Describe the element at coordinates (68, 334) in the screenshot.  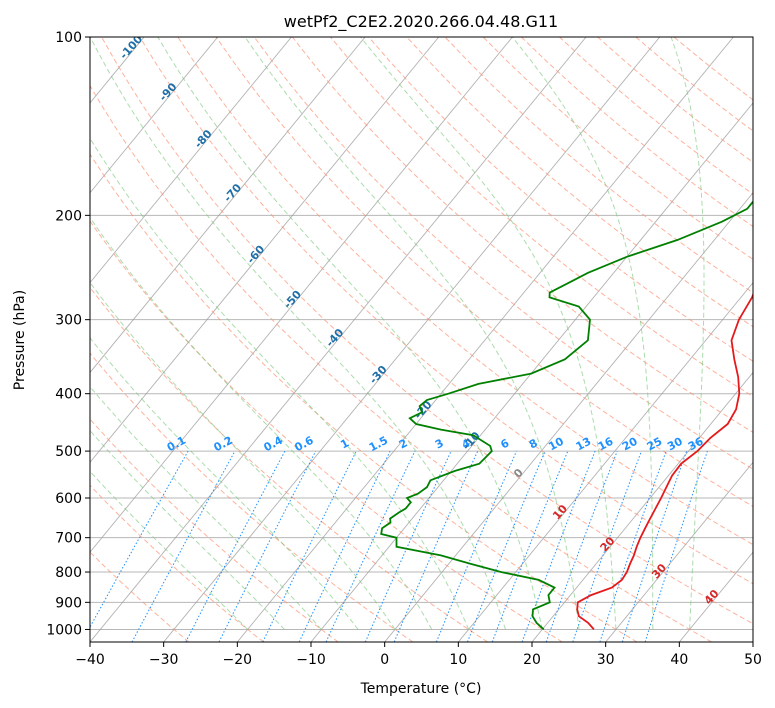
I see `y-axis: 100 200 300 400 500 600 700 800 900 1000` at that location.